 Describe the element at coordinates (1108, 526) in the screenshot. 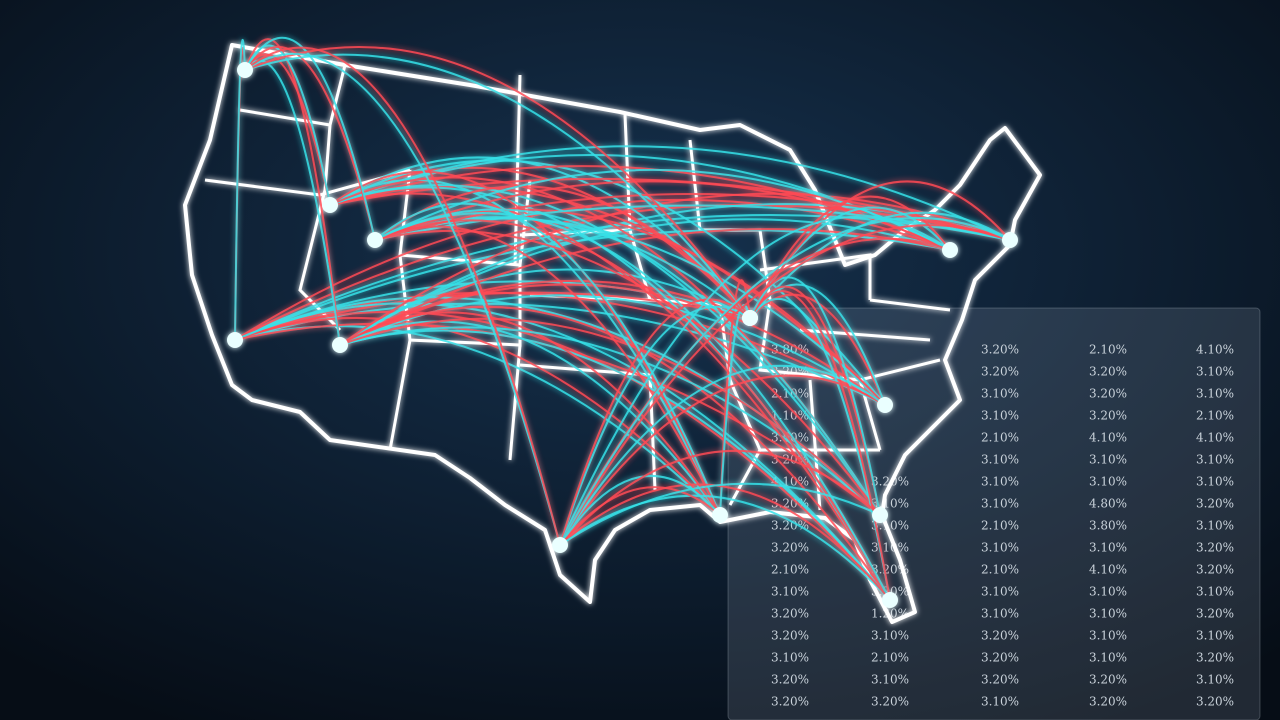

I see `table-cell: 3.80%` at that location.